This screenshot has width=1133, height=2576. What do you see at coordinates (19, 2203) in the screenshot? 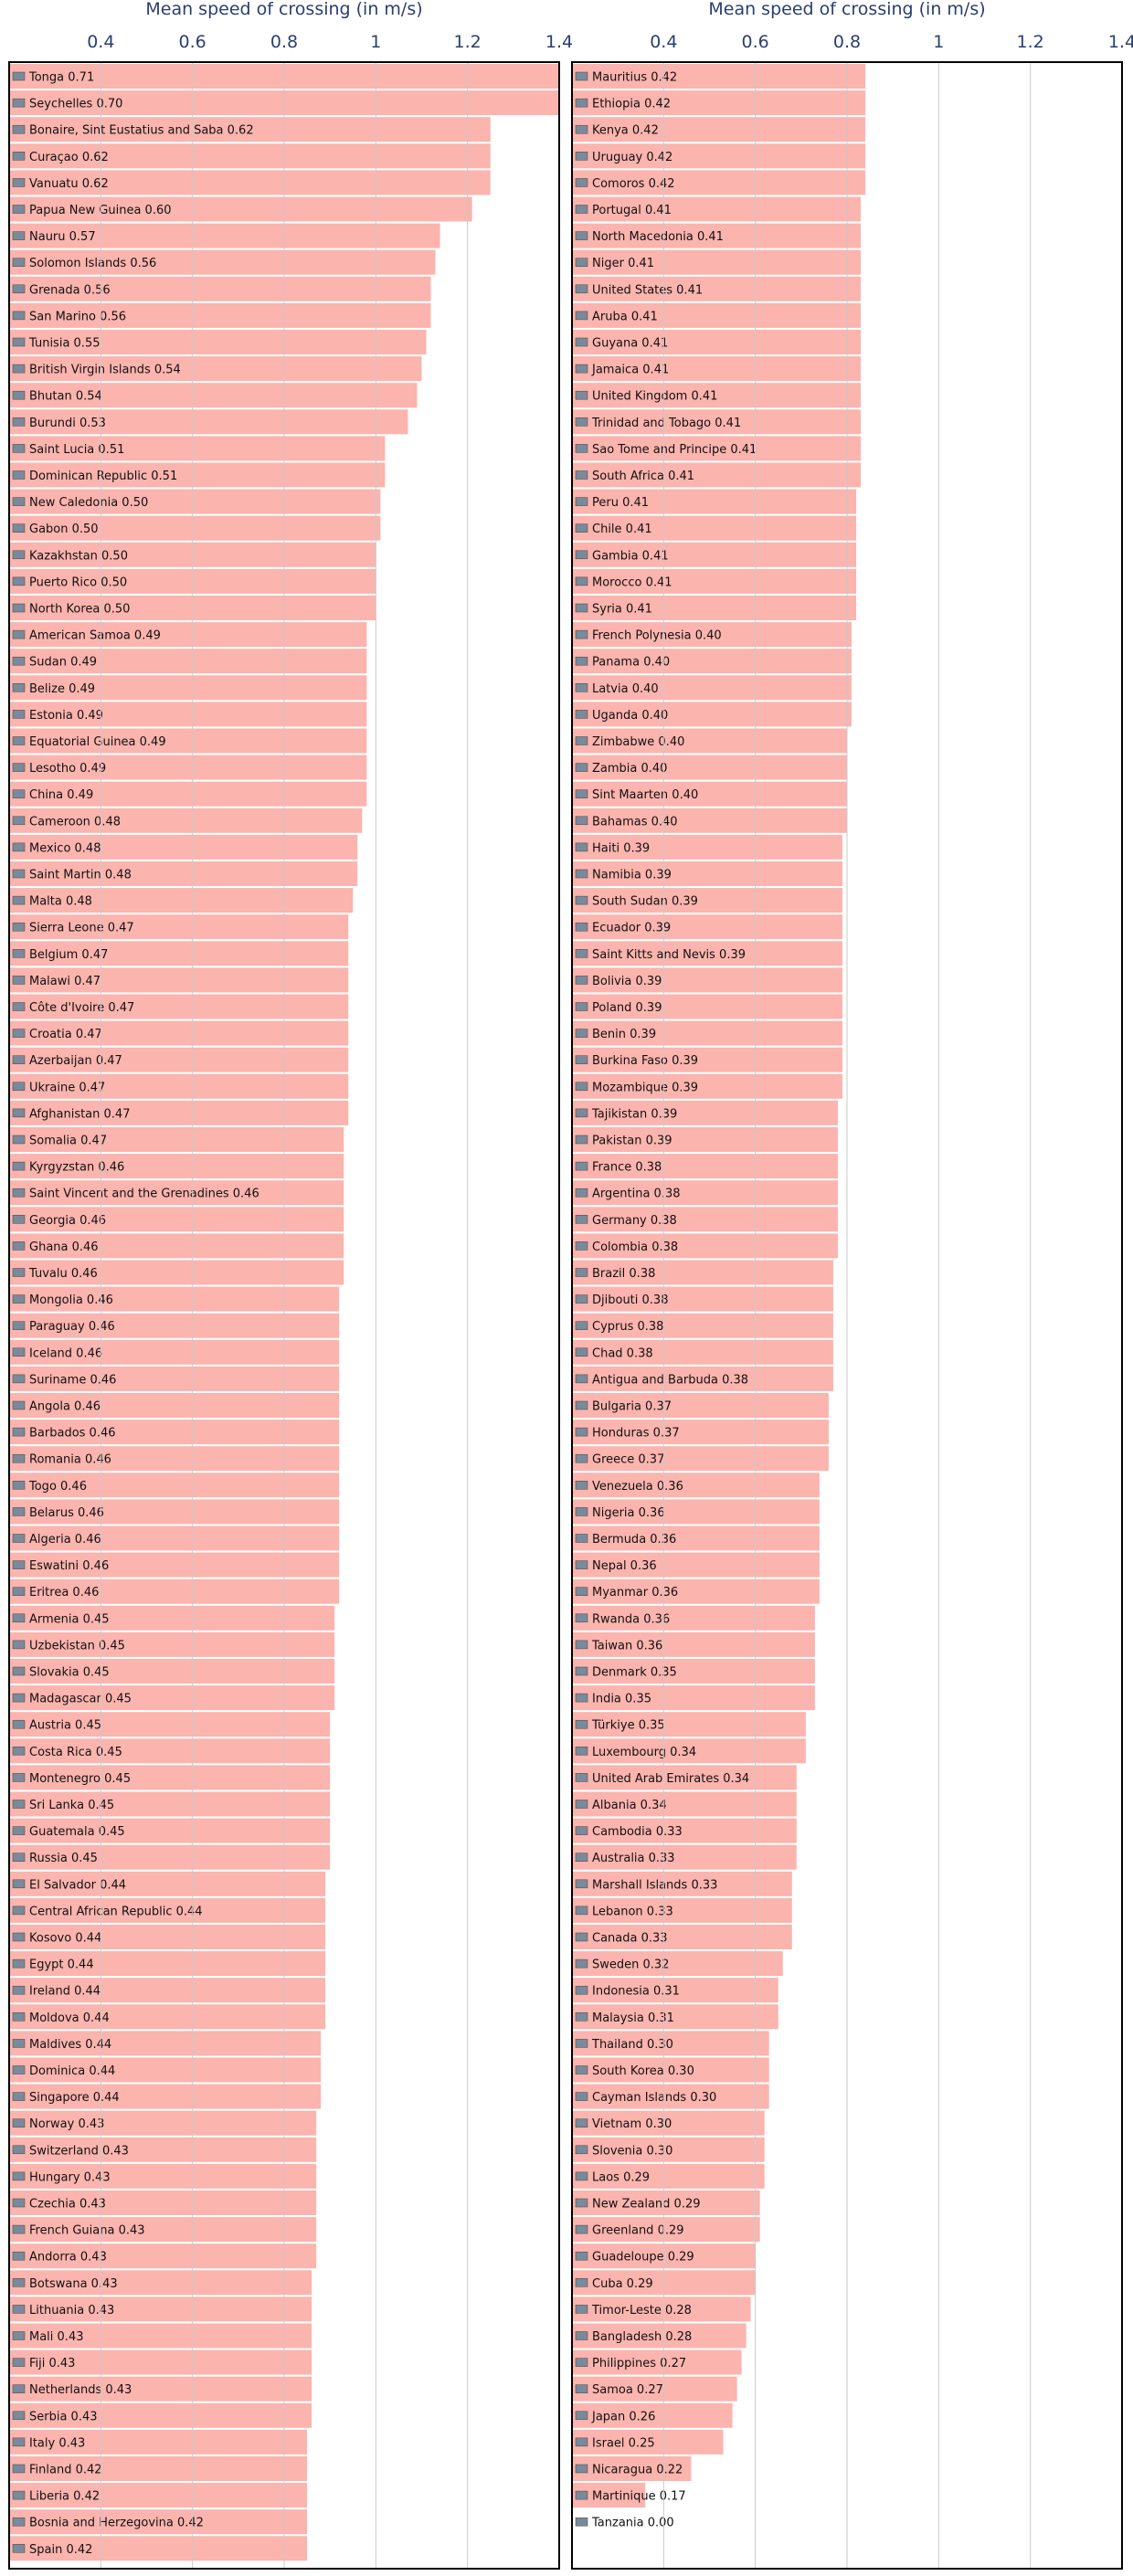
I see `flag-icon-czechia` at bounding box center [19, 2203].